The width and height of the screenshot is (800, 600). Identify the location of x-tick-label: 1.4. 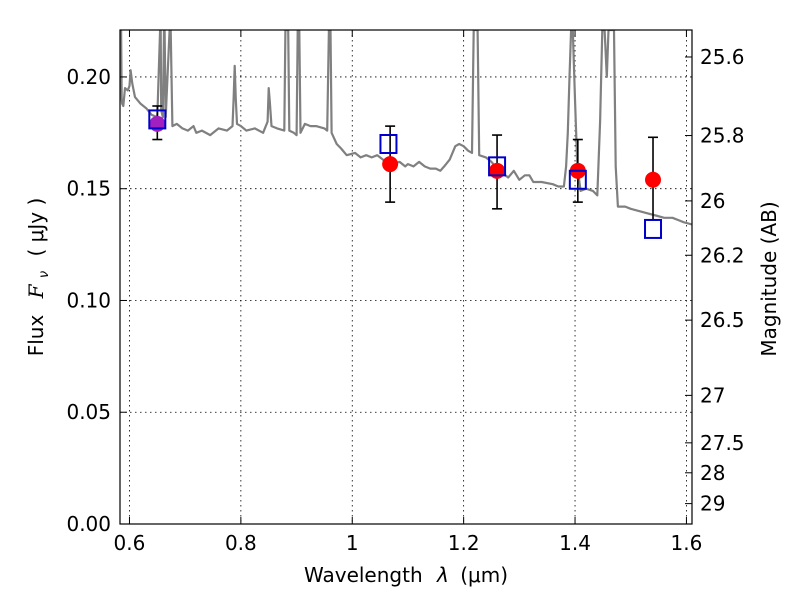
(575, 543).